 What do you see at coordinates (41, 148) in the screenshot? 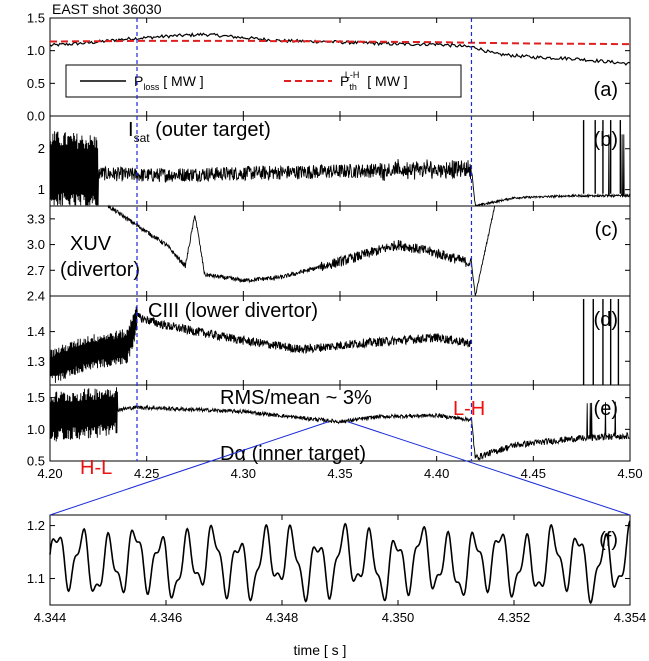
I see `y-tick-label: 2` at bounding box center [41, 148].